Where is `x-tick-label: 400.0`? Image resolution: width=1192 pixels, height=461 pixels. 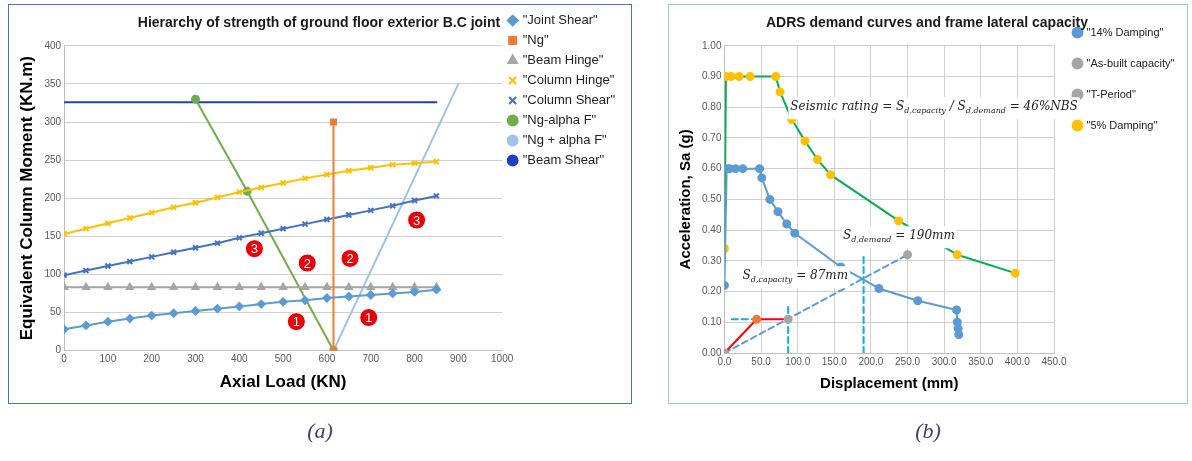
x-tick-label: 400.0 is located at coordinates (1017, 361).